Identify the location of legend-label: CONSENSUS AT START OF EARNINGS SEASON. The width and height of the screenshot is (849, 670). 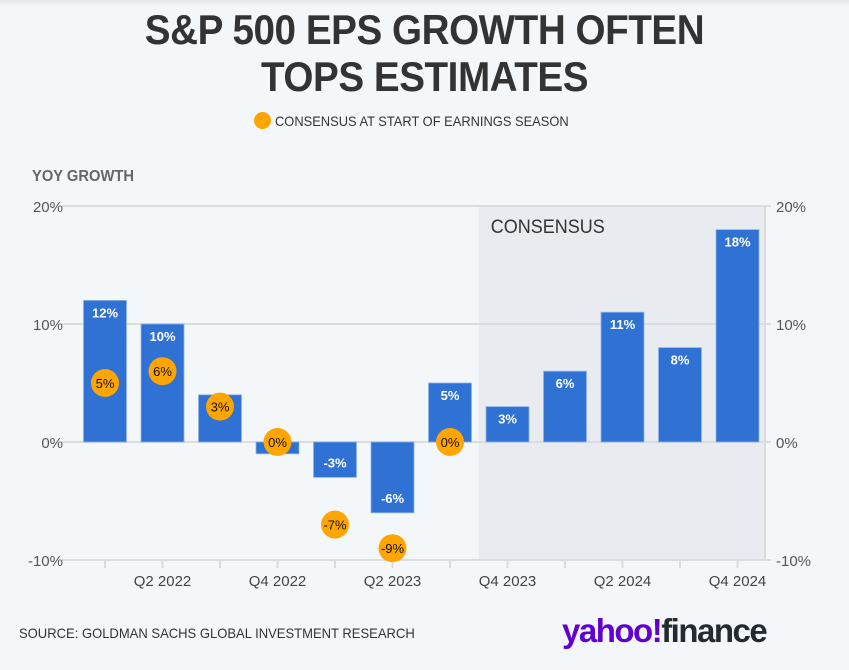
(422, 120).